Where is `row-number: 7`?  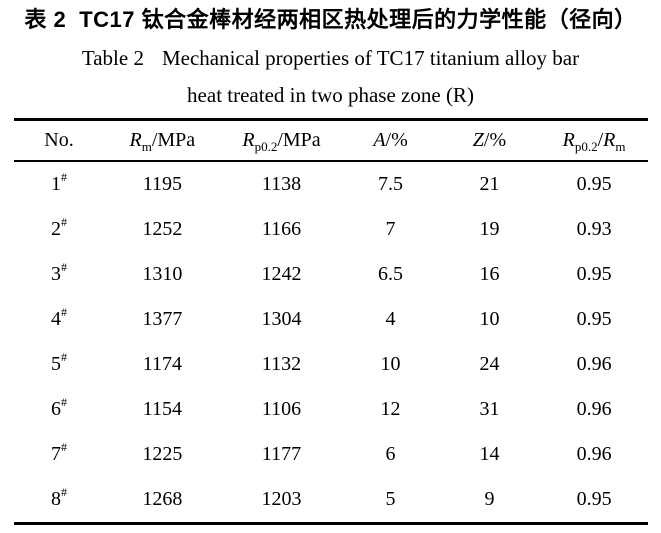 row-number: 7 is located at coordinates (56, 454).